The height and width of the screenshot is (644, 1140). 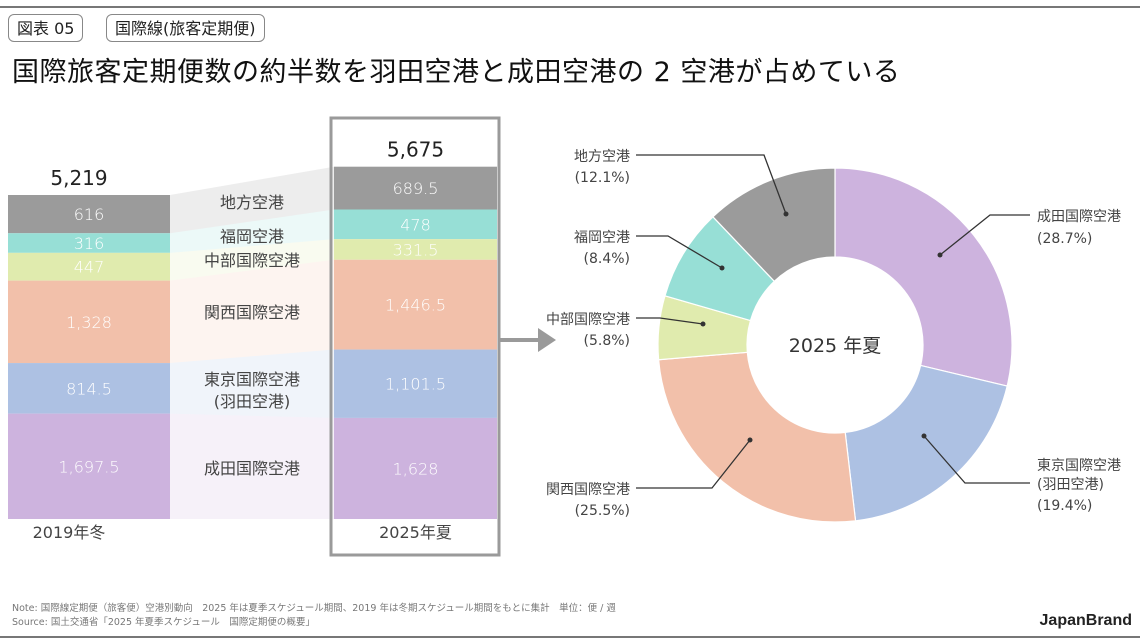 I want to click on bar-segment-label: 478, so click(x=415, y=224).